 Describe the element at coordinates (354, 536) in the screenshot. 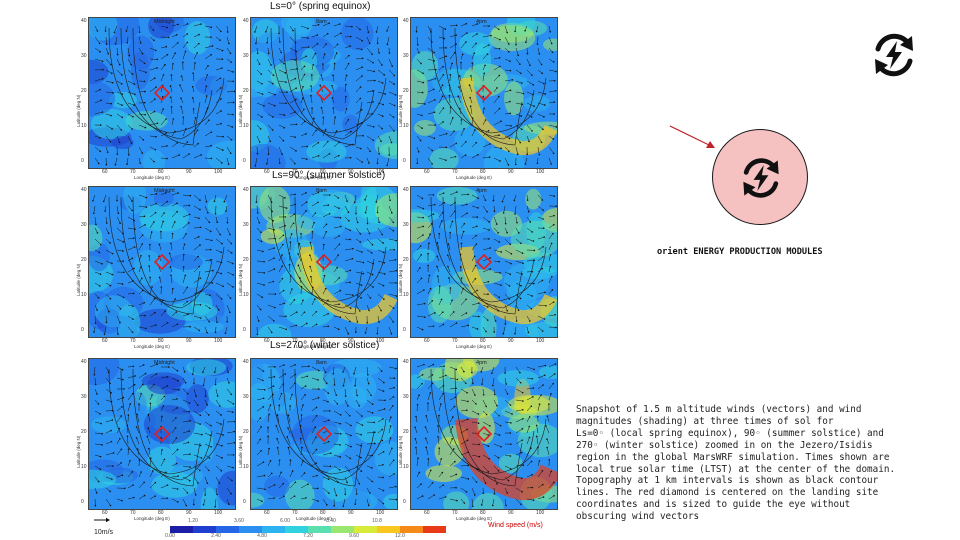

I see `colorbar-tick-bottom: 9.60` at that location.